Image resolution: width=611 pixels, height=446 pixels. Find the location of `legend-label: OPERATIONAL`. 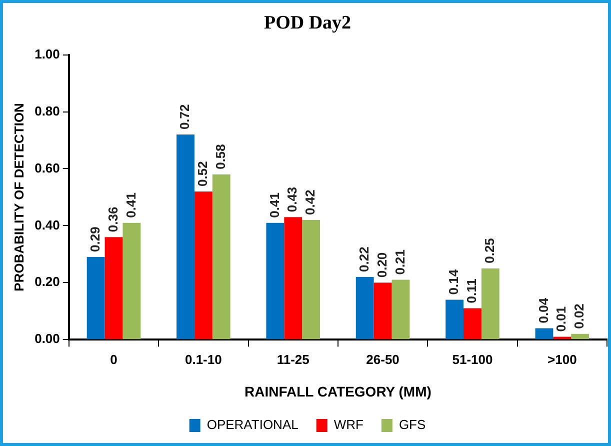

legend-label: OPERATIONAL is located at coordinates (252, 424).